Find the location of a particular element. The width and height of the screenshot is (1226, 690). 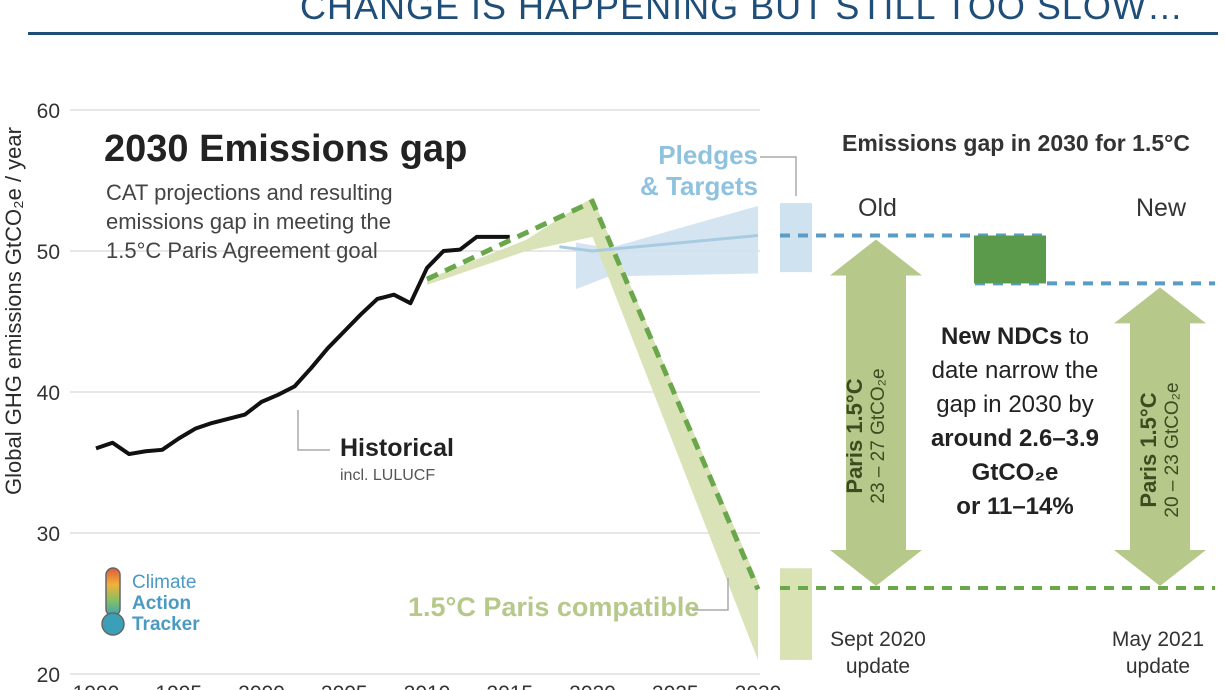

thermometer-bulb is located at coordinates (113, 624).